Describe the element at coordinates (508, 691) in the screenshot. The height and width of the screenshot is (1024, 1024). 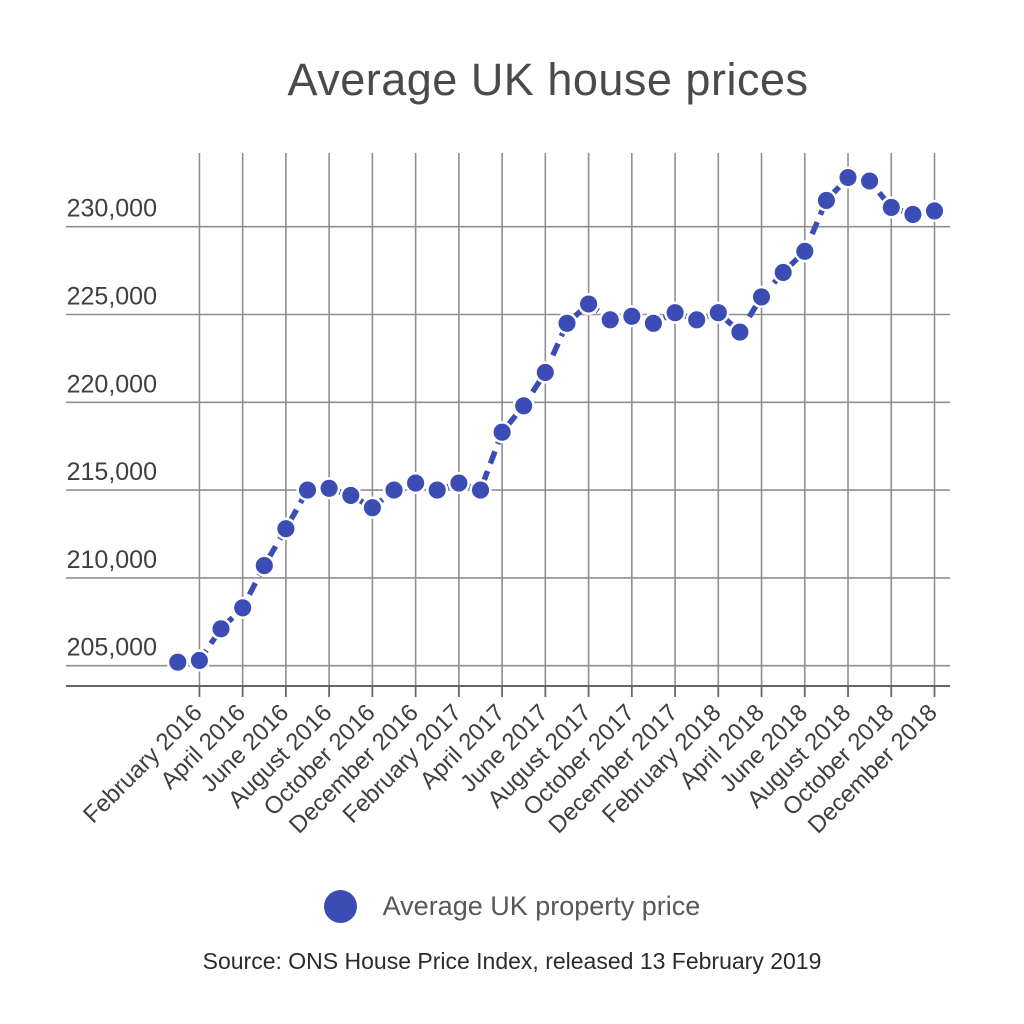
I see `axis-bottom` at that location.